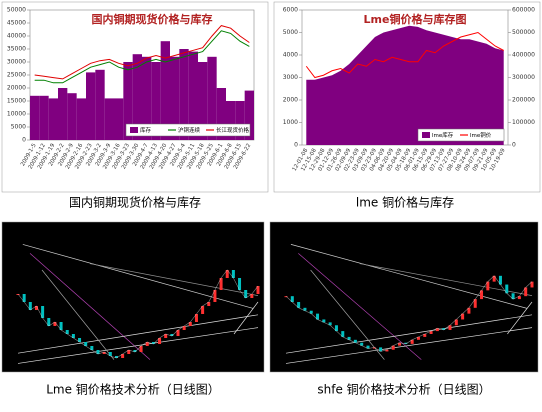 This screenshot has width=542, height=412. Describe the element at coordinates (481, 135) in the screenshot. I see `legend-label: lme铜价` at that location.